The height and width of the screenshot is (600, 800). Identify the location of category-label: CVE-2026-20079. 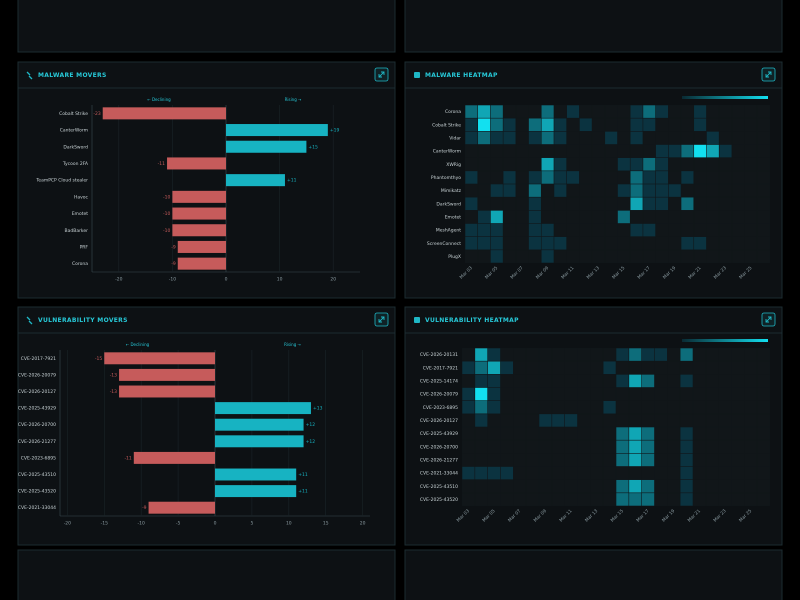
(37, 375).